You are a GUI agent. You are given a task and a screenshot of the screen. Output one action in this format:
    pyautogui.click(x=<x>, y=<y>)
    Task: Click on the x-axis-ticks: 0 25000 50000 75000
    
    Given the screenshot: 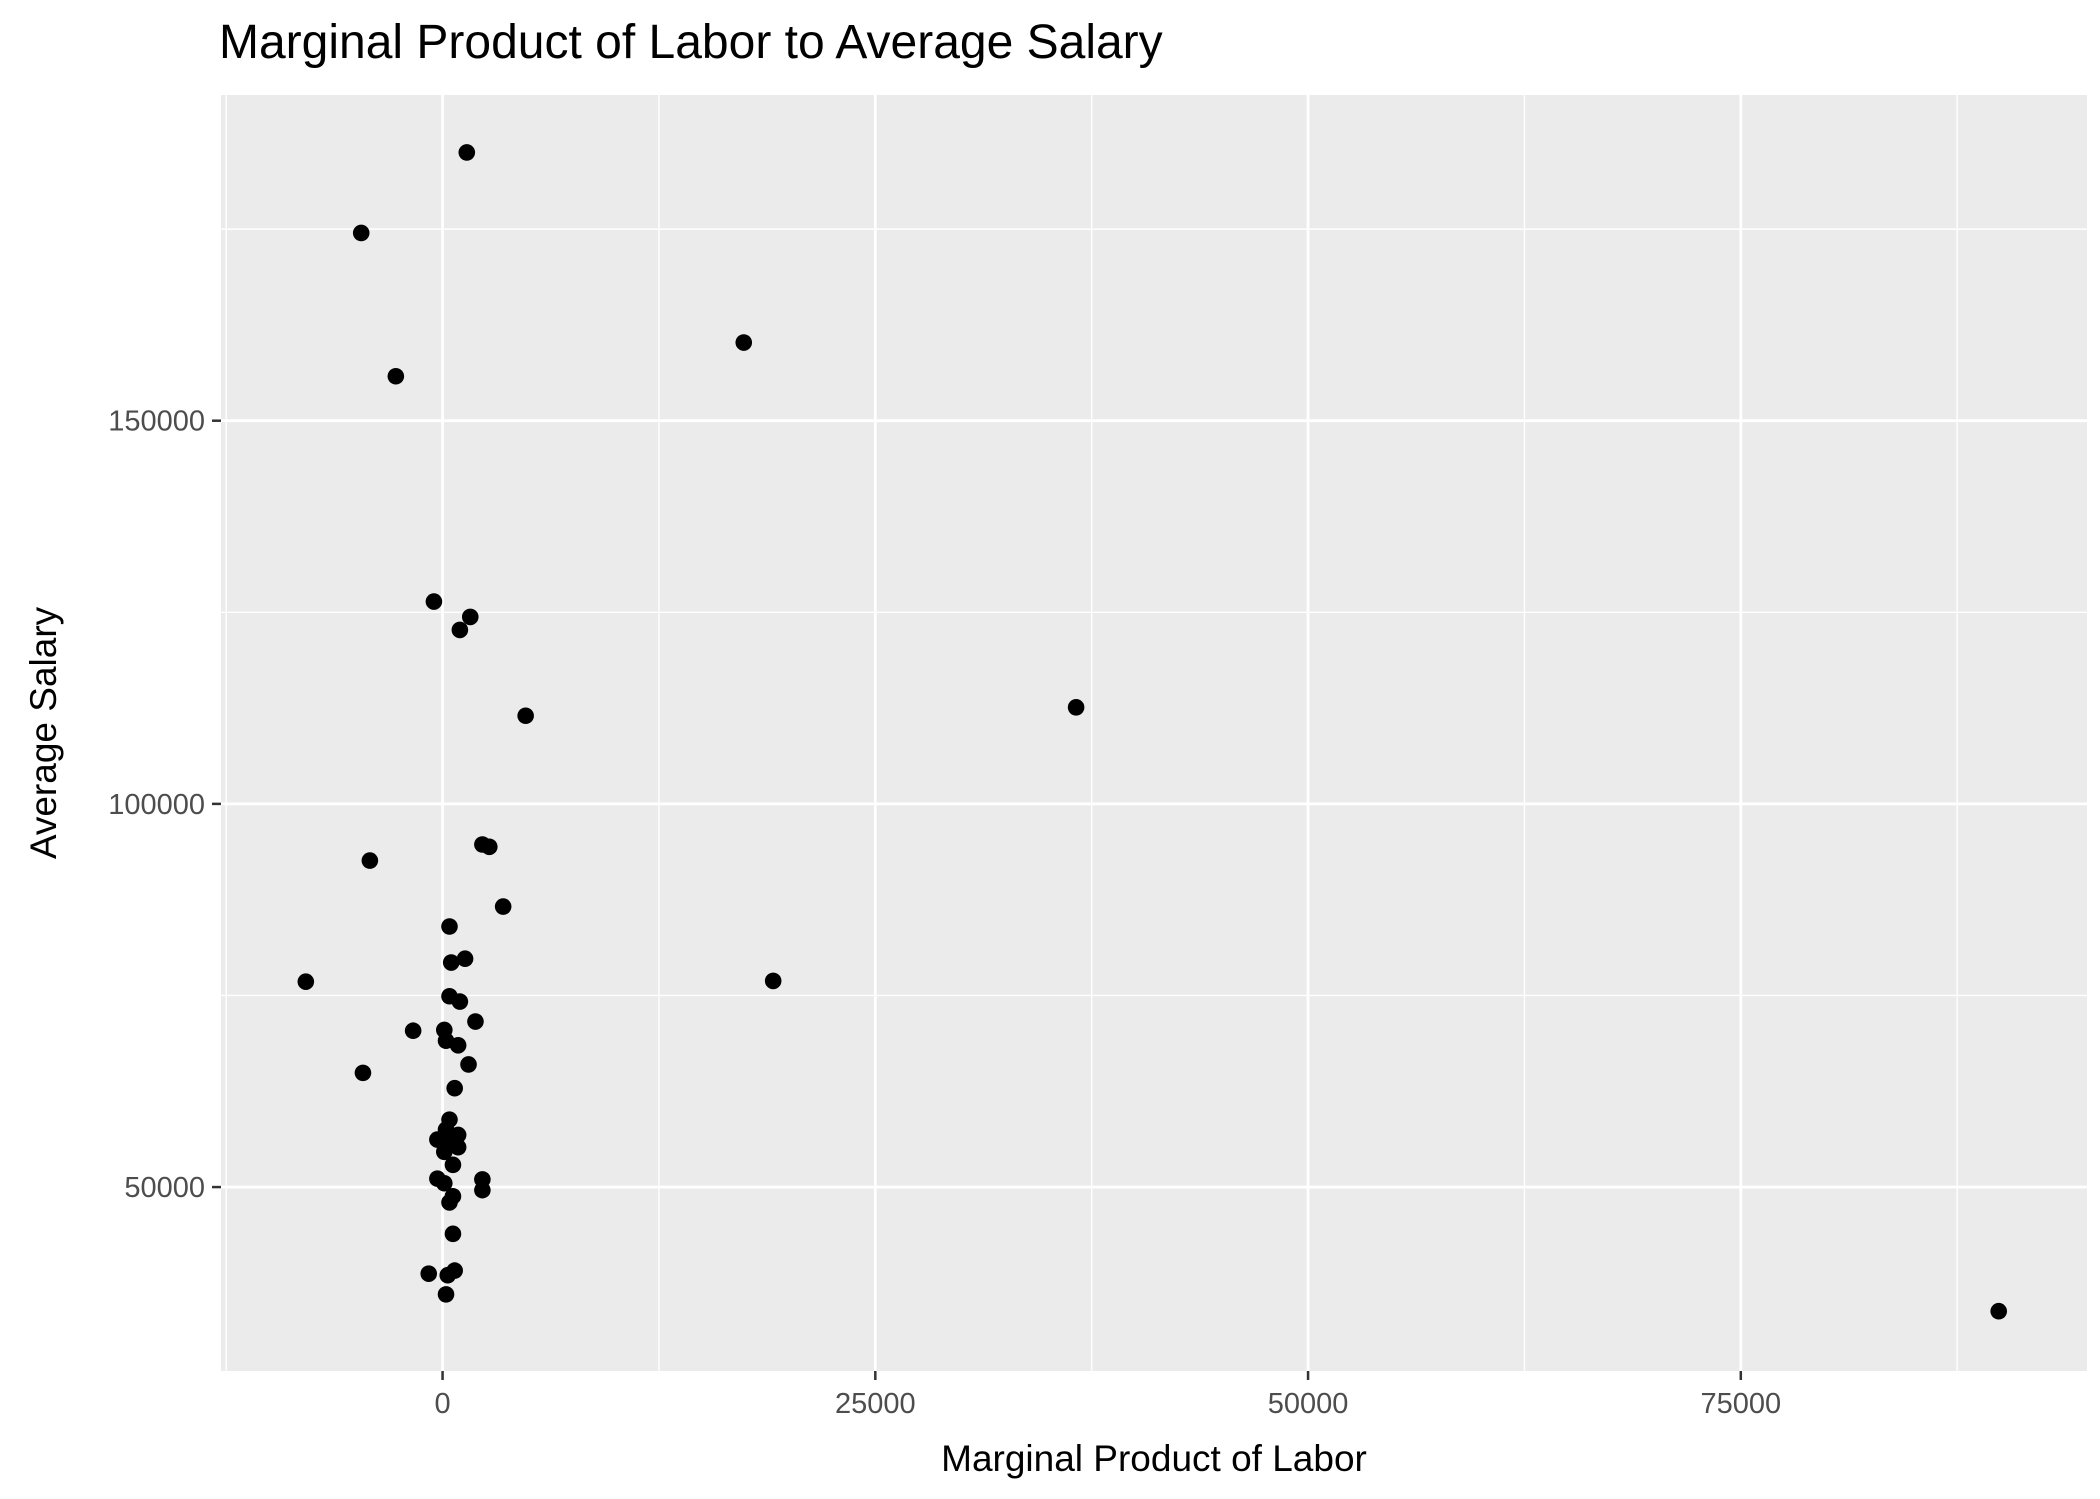 What is the action you would take?
    pyautogui.click(x=1107, y=1395)
    